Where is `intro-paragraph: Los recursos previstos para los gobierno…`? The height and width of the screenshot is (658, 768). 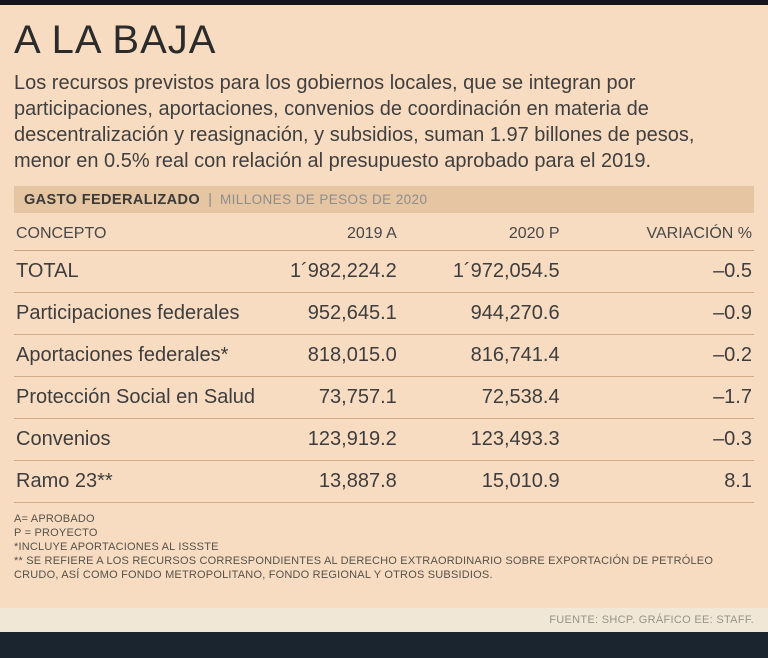 intro-paragraph: Los recursos previstos para los gobierno… is located at coordinates (354, 122).